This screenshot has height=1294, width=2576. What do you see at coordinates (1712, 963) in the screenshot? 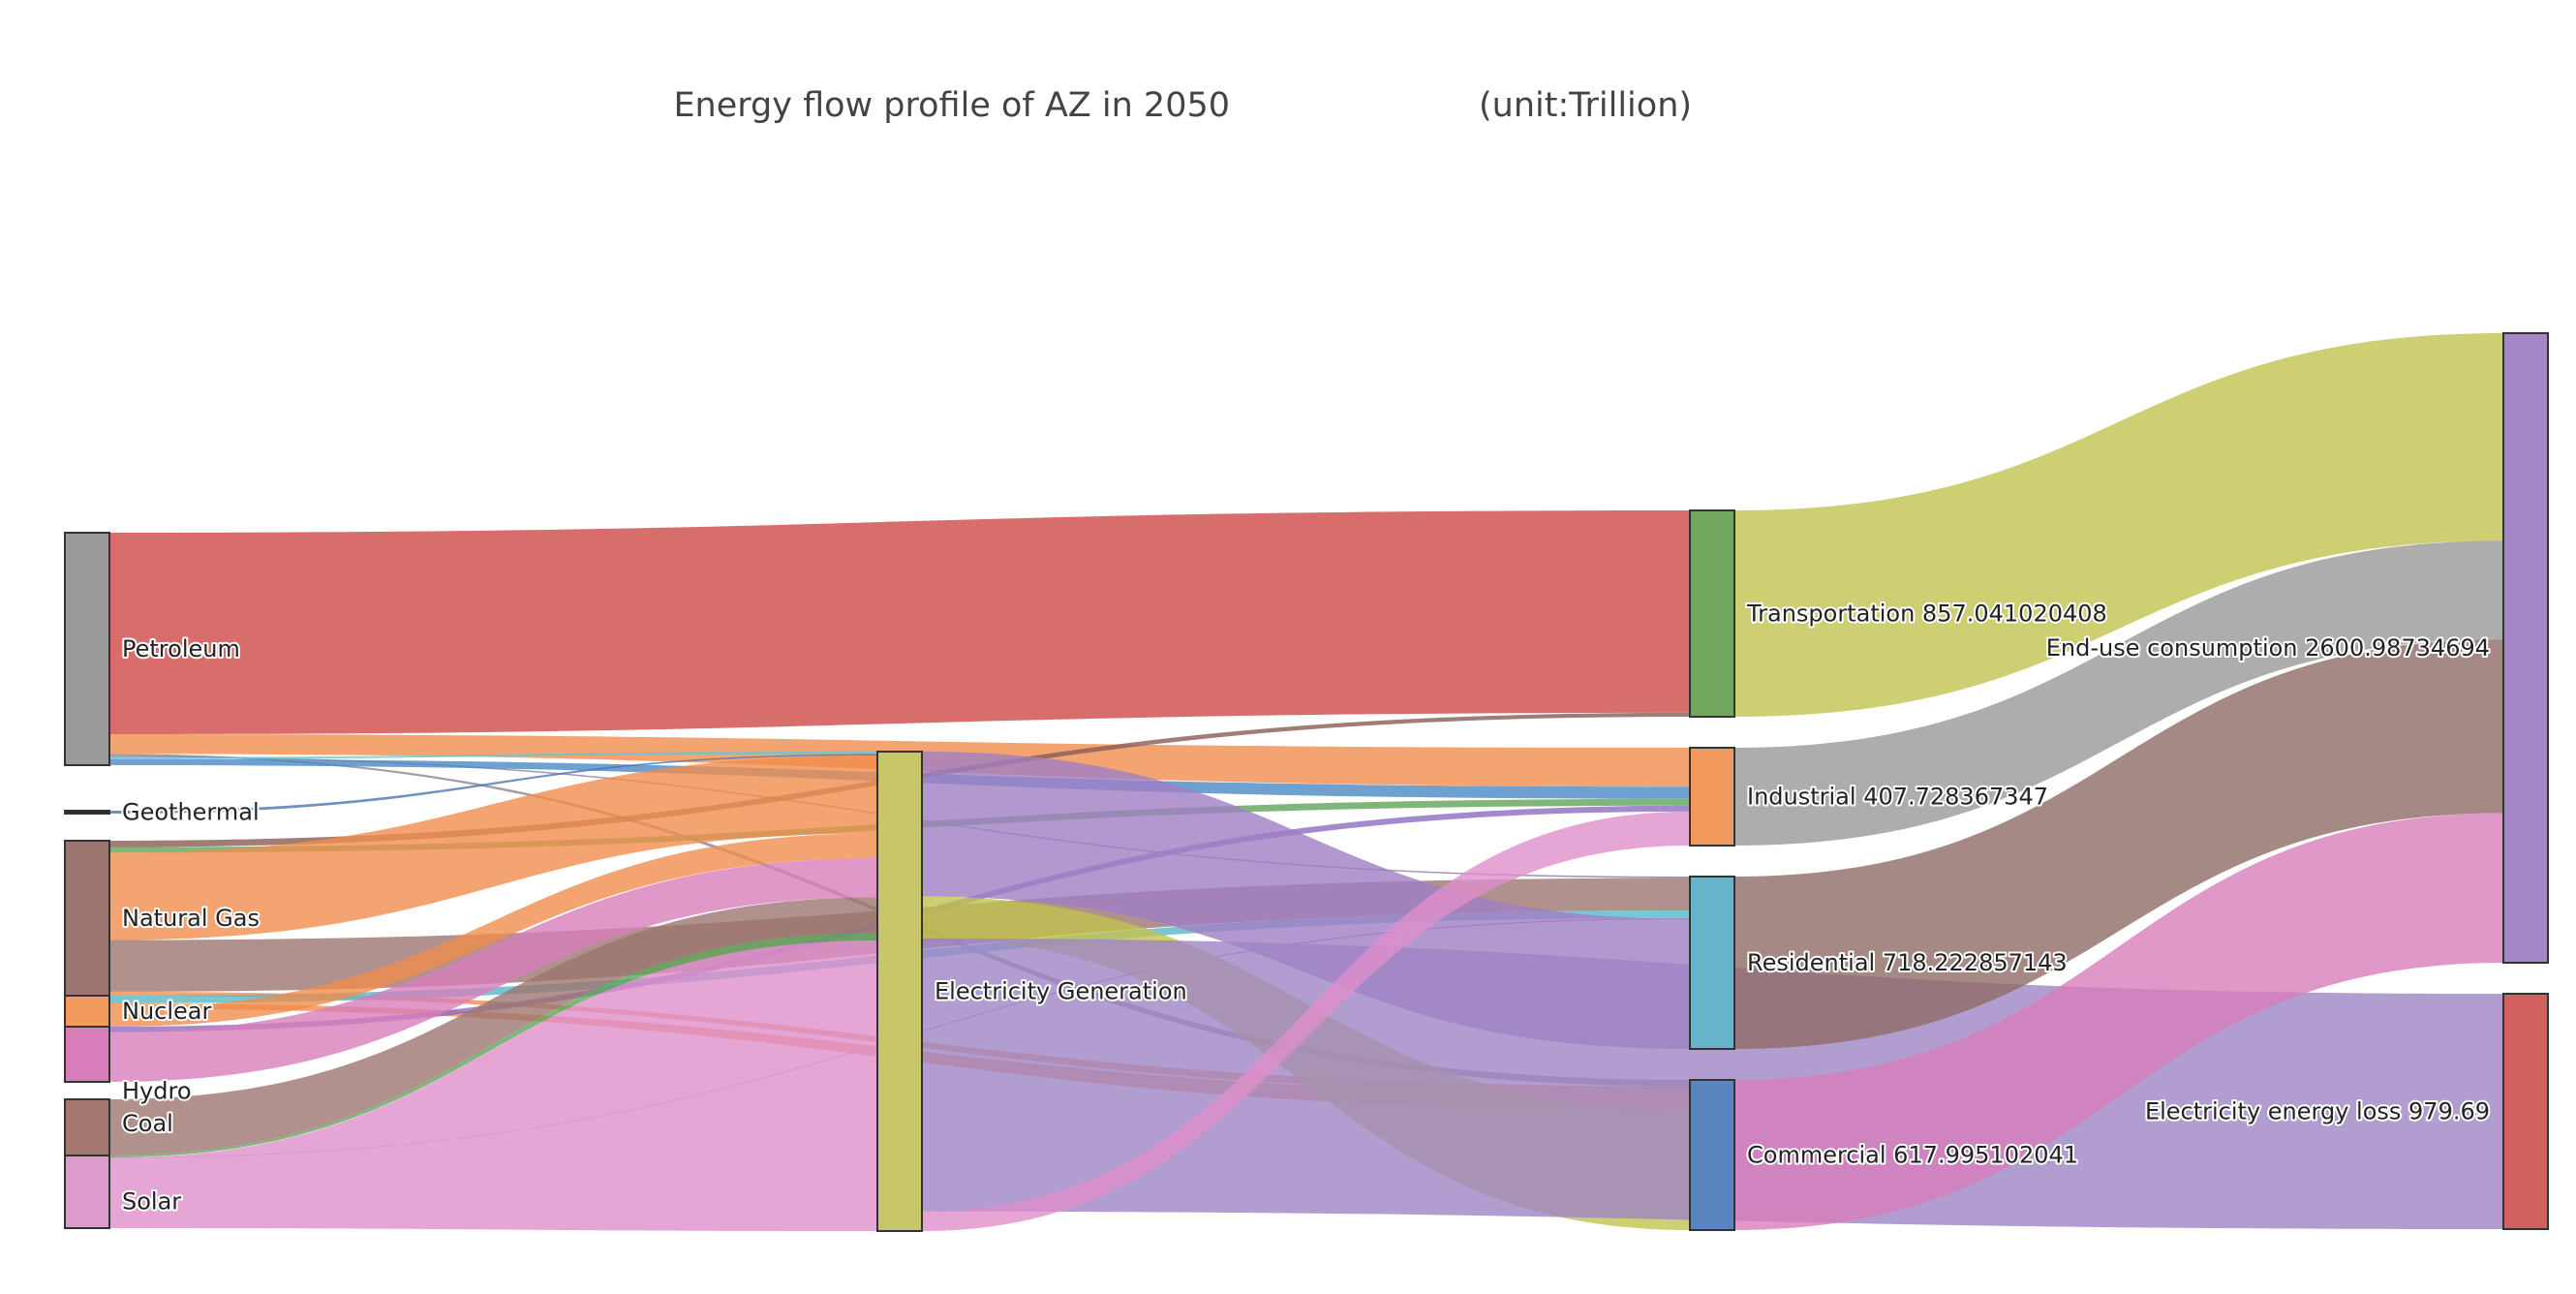
I see `node-residential` at bounding box center [1712, 963].